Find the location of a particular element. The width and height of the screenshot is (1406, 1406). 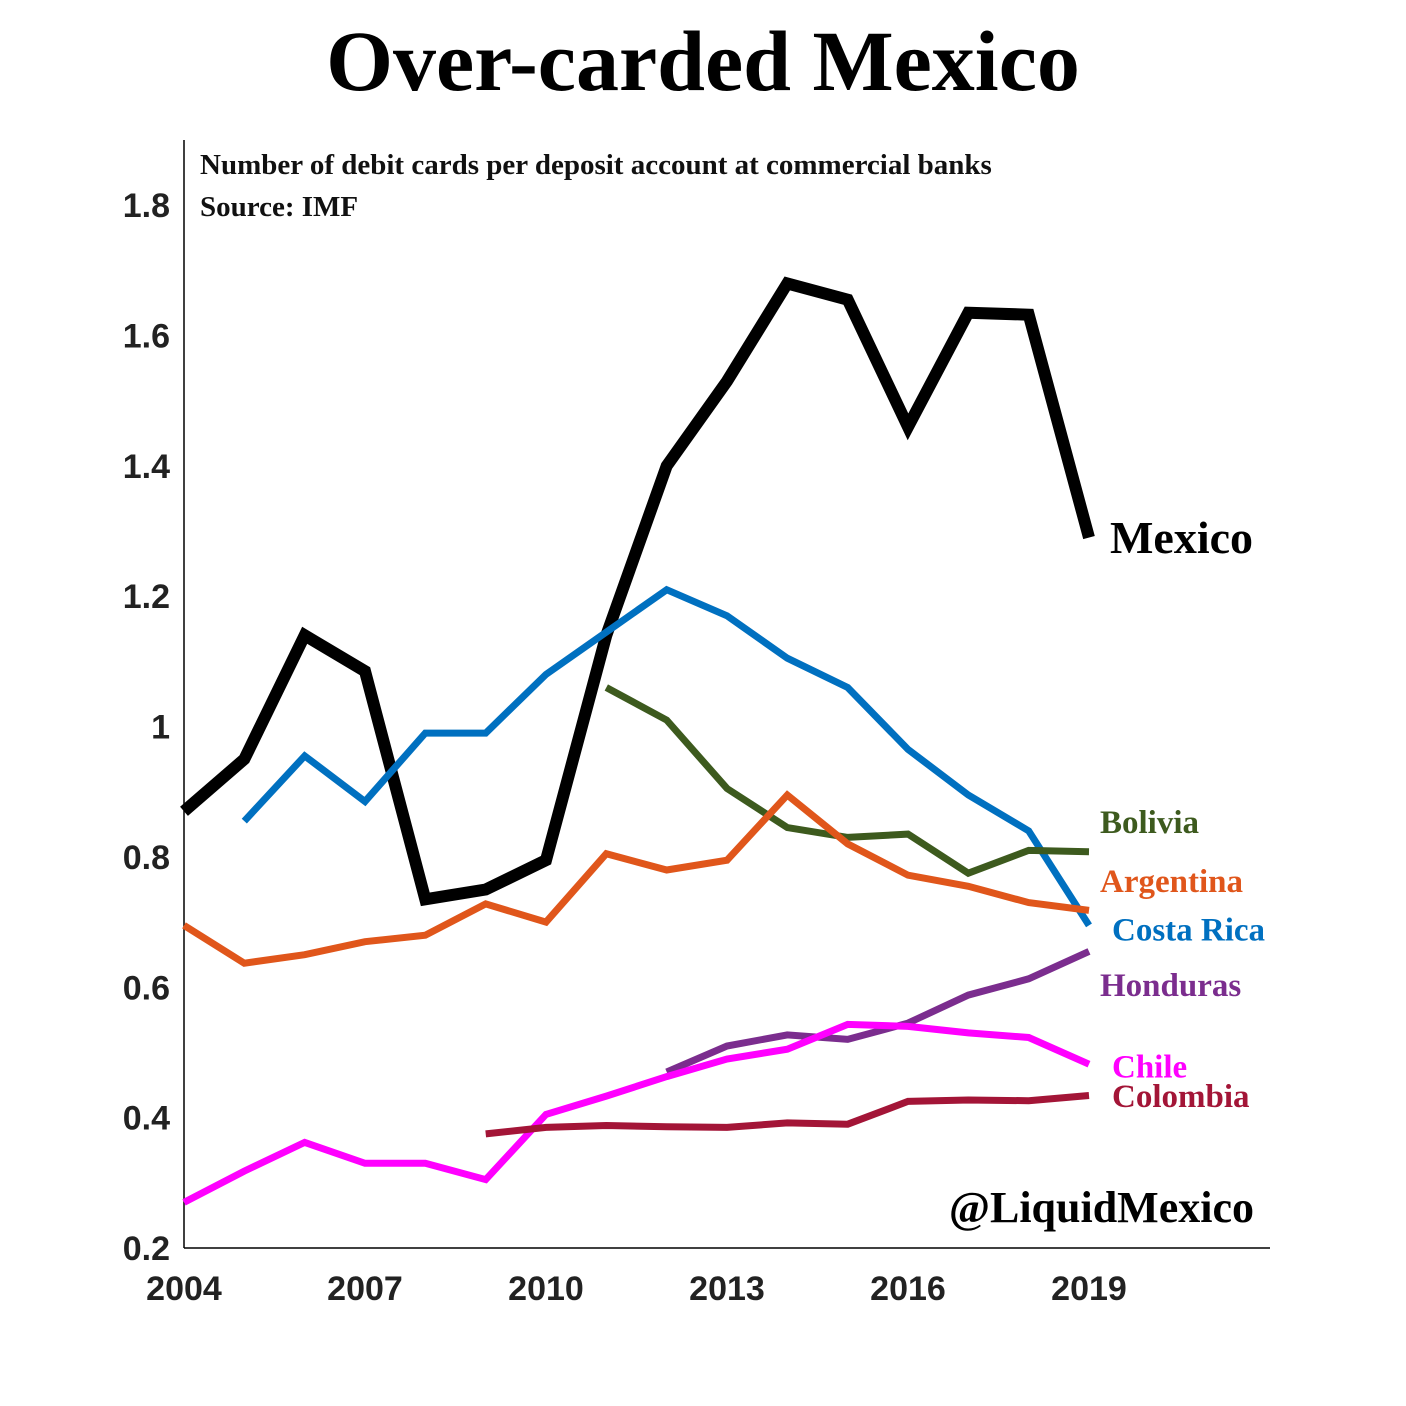

chart-source: Source: IMF is located at coordinates (279, 207).